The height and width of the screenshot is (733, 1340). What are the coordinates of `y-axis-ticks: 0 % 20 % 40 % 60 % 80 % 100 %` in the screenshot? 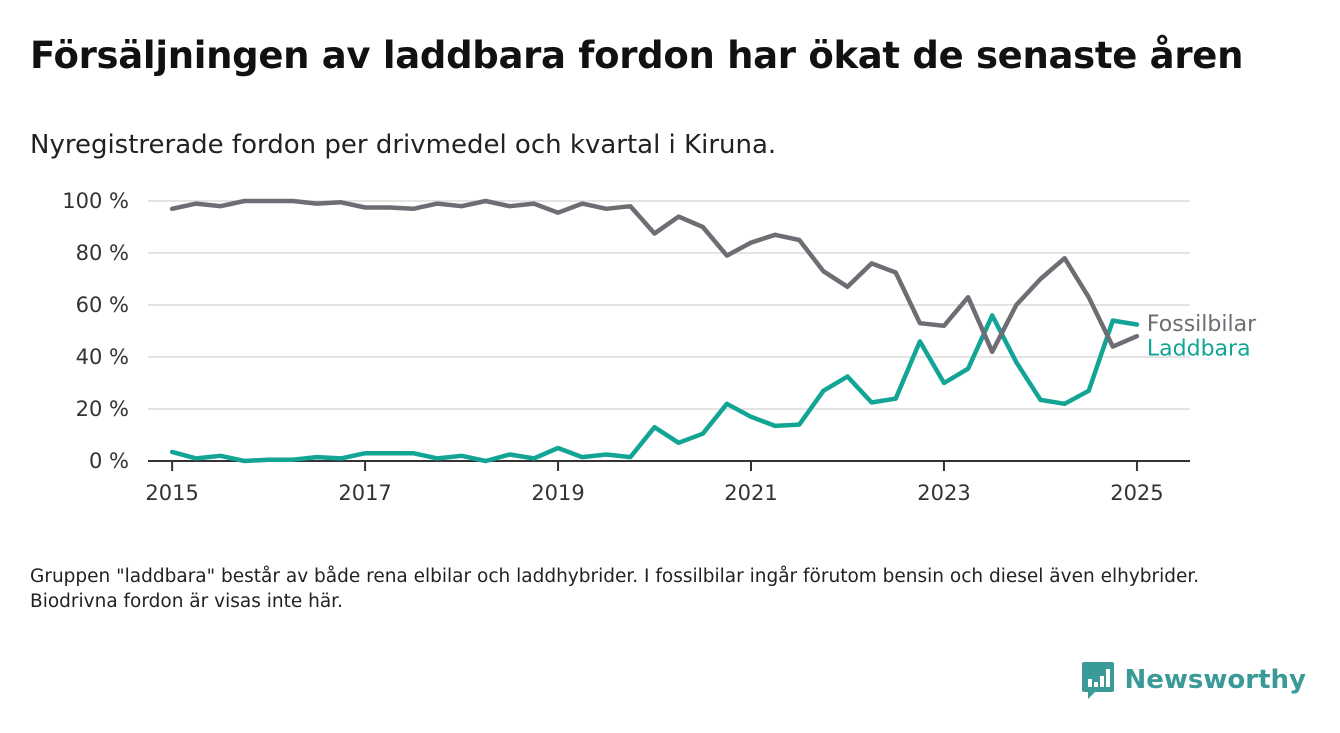 It's located at (95, 331).